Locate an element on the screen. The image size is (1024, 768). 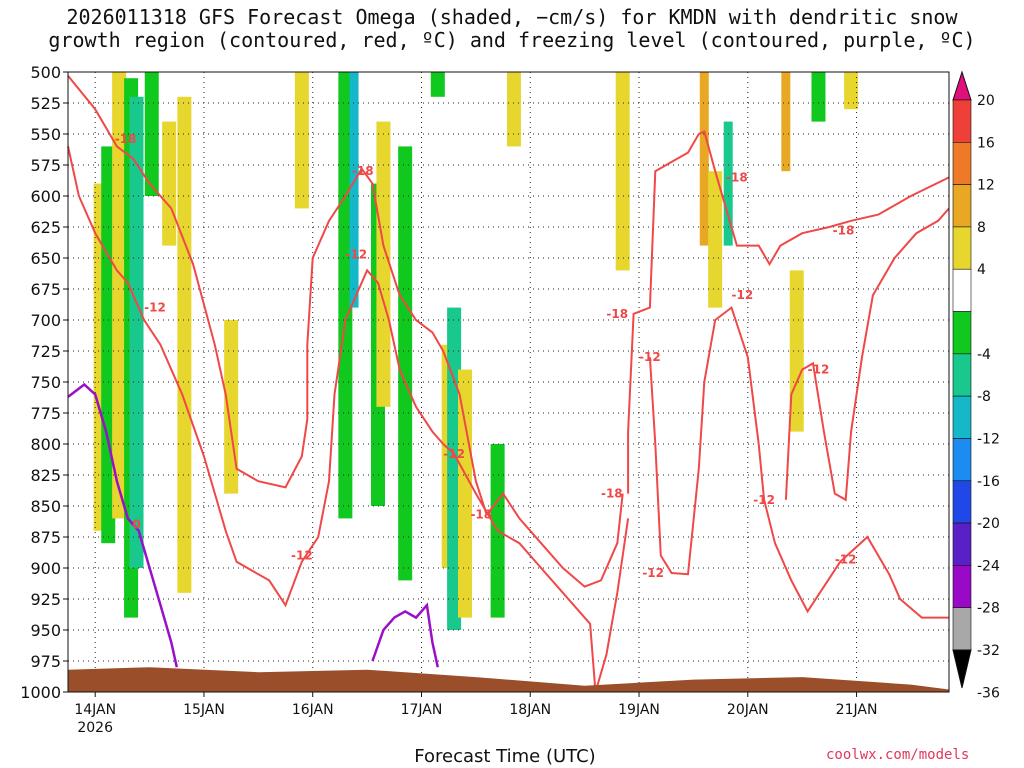
y-tick-label: 925 is located at coordinates (45, 599).